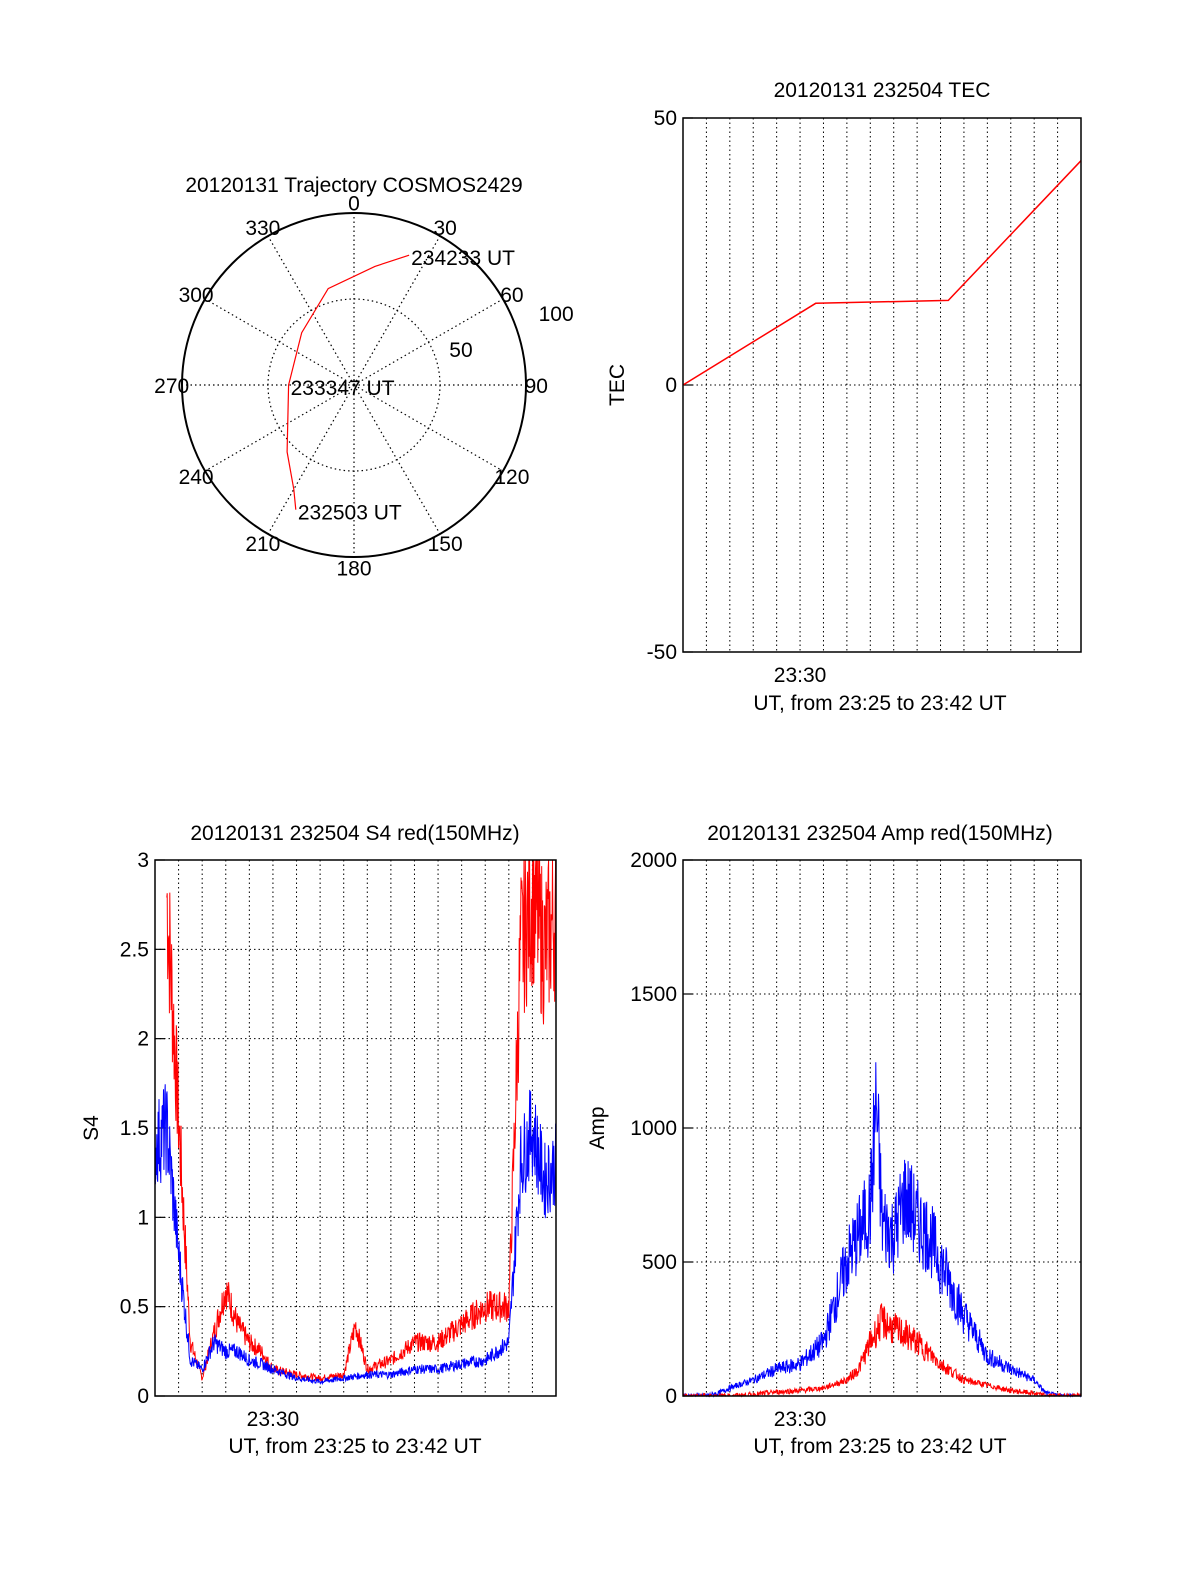 The width and height of the screenshot is (1200, 1575). I want to click on polar-angle-label: 60, so click(511, 295).